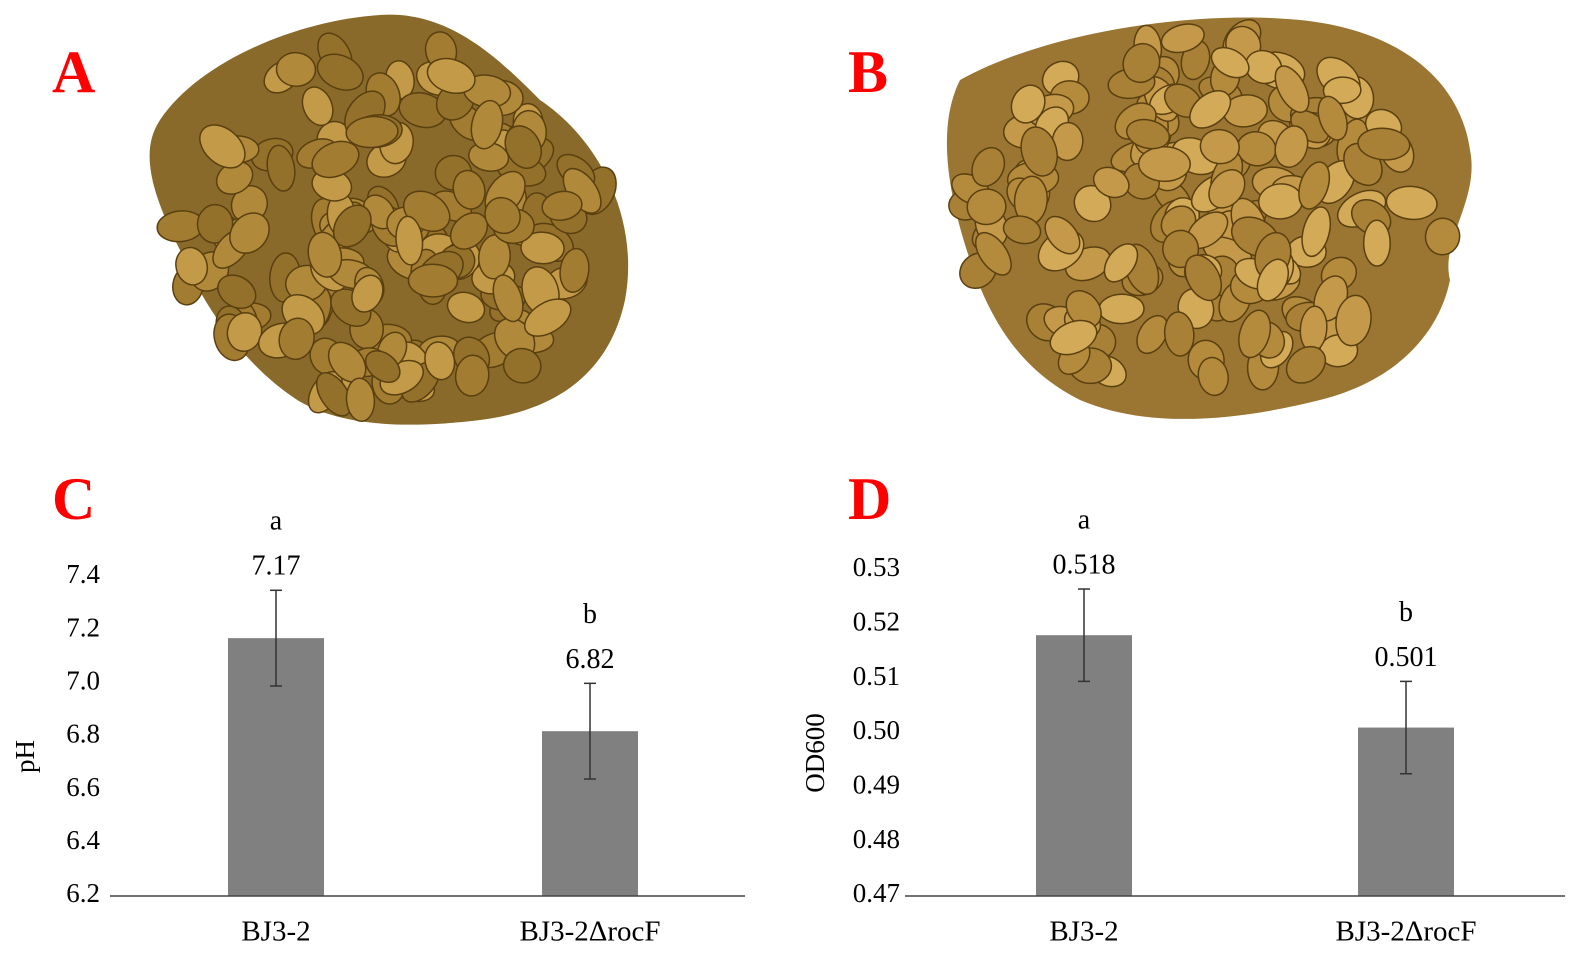 This screenshot has height=965, width=1594. Describe the element at coordinates (83, 574) in the screenshot. I see `y-tick-label: 7.4` at that location.